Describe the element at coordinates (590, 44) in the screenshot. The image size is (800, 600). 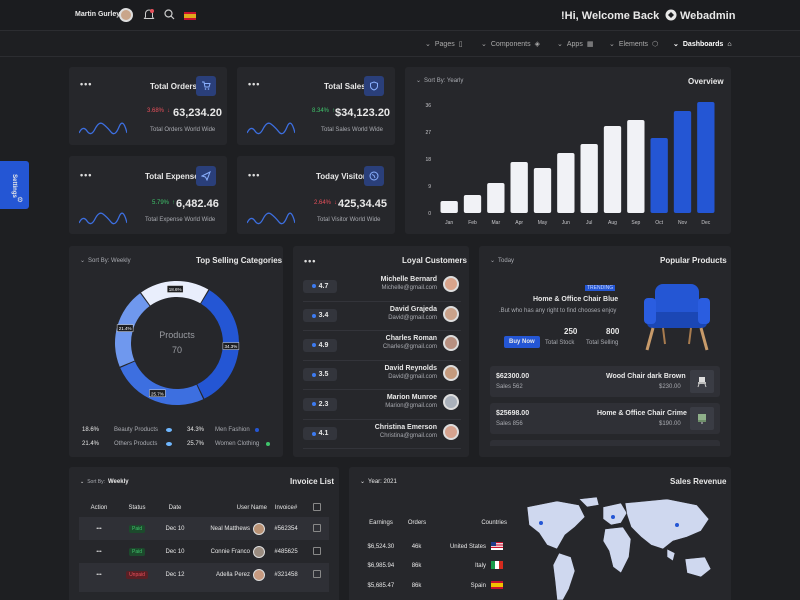
I see `grid-icon: ▦` at that location.